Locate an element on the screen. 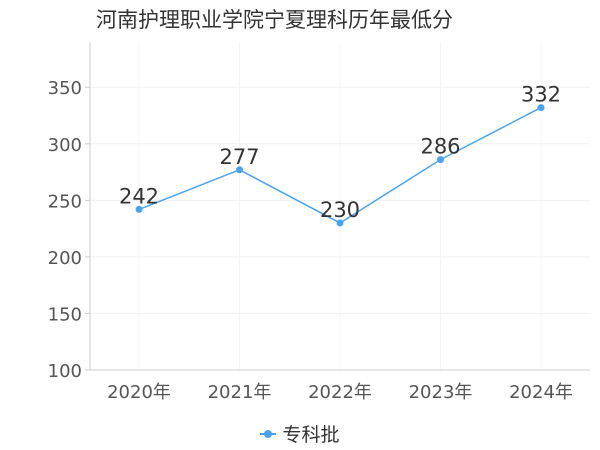 The image size is (600, 450). x-tick-labels: 2020年 2021年 2022年 2023年 2024年 is located at coordinates (340, 392).